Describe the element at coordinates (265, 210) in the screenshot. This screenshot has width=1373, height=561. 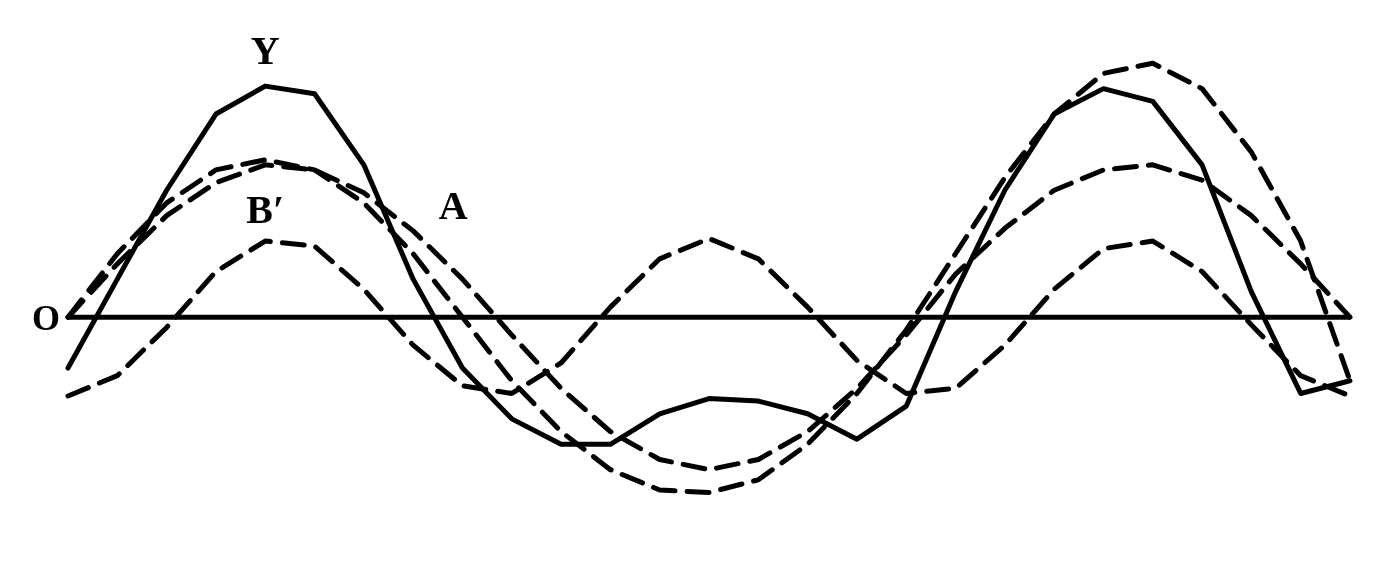
I see `series-label: B′` at that location.